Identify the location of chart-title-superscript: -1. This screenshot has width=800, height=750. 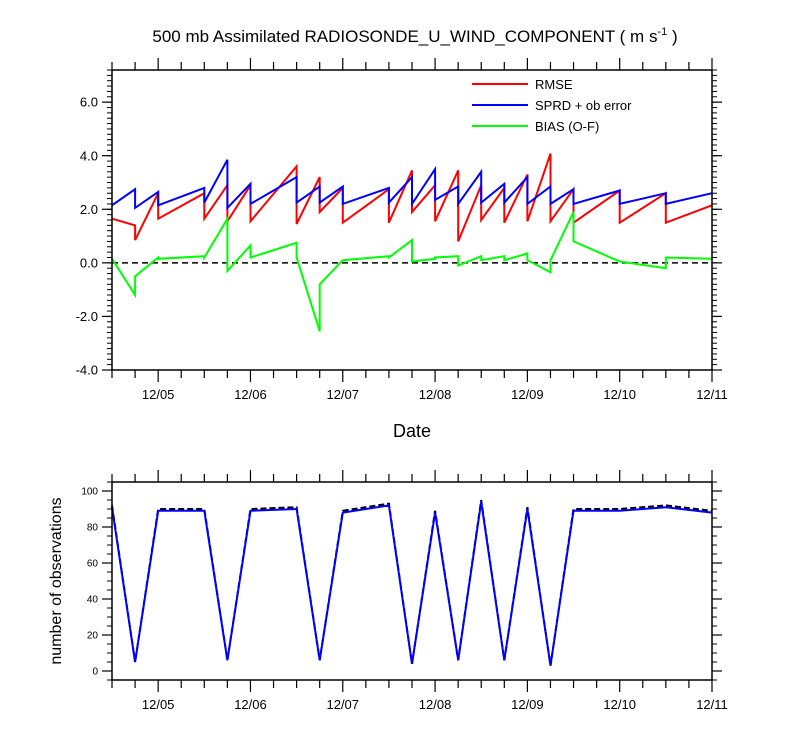
(662, 32).